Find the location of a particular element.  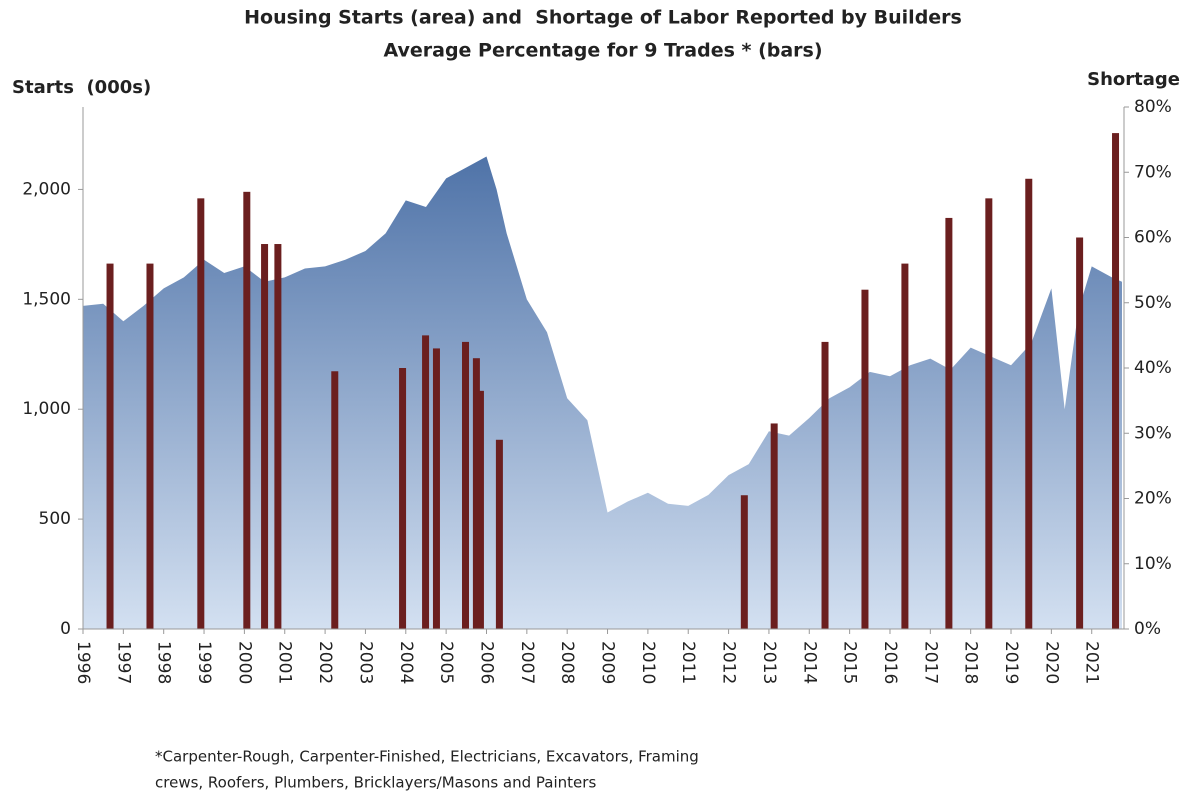

y2-tick-label: 0% is located at coordinates (1147, 629).